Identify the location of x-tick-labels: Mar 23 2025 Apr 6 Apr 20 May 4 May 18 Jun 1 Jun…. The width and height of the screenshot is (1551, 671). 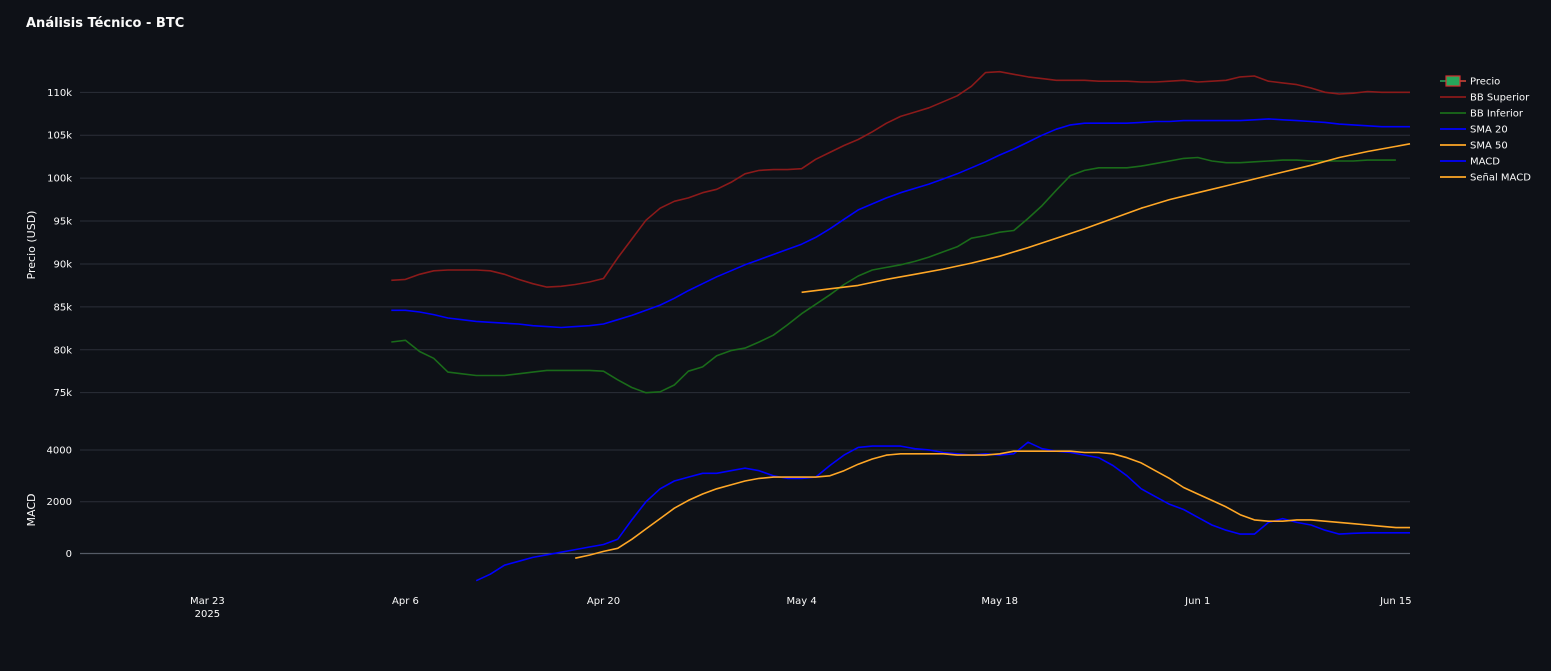
(801, 608).